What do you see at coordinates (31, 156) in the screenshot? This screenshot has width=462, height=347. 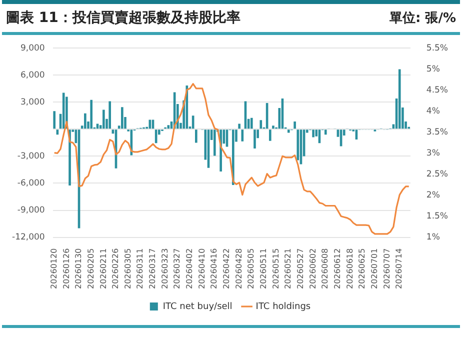 I see `y-tick-label: -3,000` at bounding box center [31, 156].